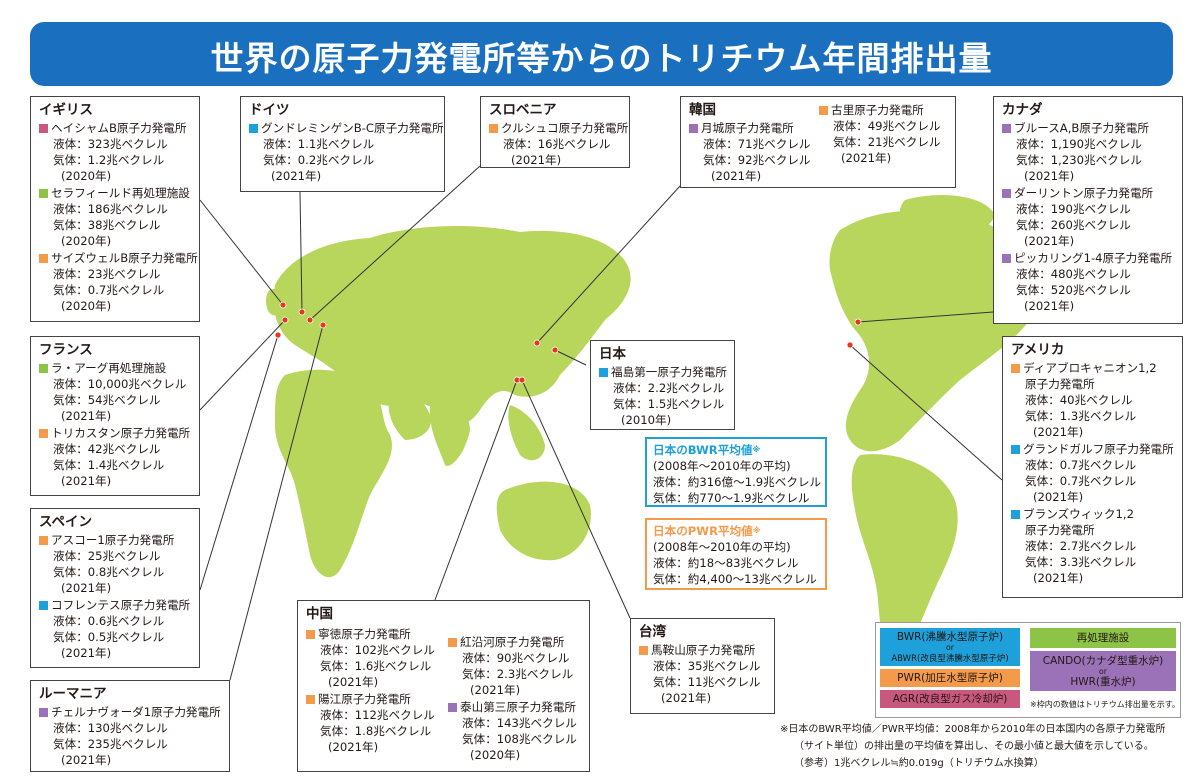 Image resolution: width=1200 pixels, height=777 pixels. What do you see at coordinates (904, 562) in the screenshot?
I see `landmass-south-america` at bounding box center [904, 562].